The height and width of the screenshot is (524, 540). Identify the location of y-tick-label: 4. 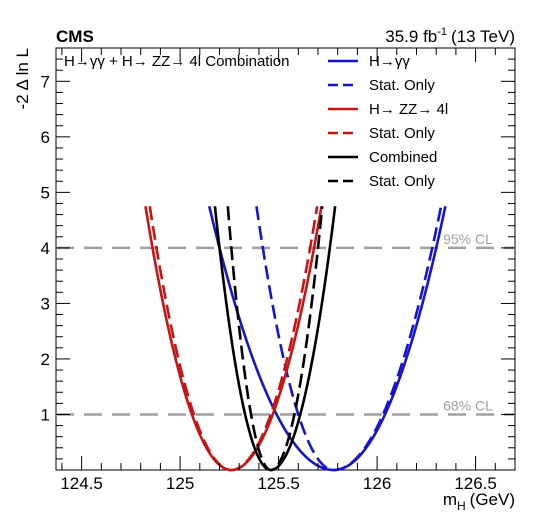
(45, 248).